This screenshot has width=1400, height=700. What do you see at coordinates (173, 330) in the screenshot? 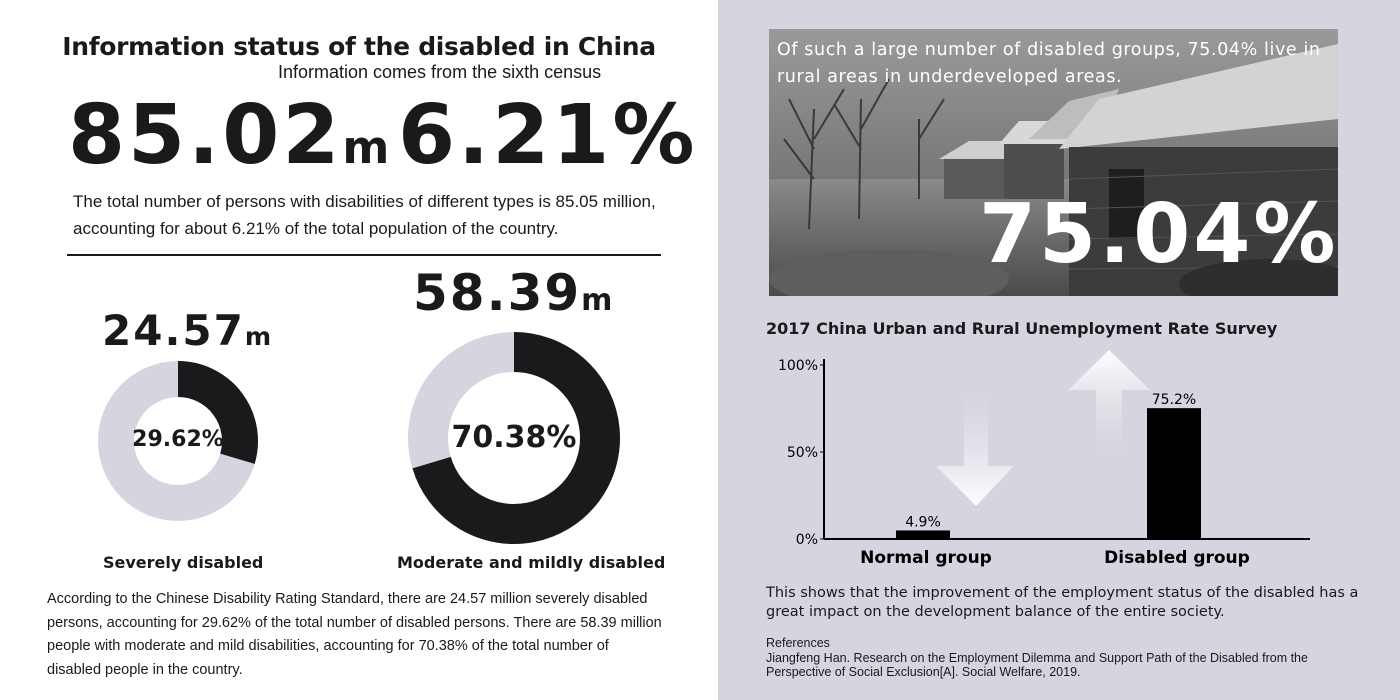
I see `severe-value-number: 24.57` at bounding box center [173, 330].